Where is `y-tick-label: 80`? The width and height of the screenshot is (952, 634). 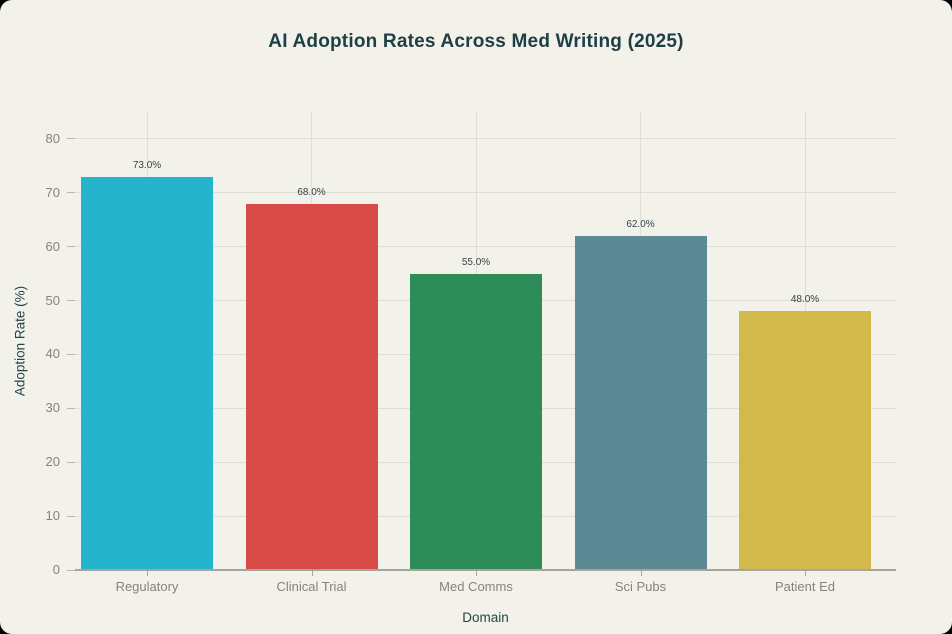 y-tick-label: 80 is located at coordinates (52, 138).